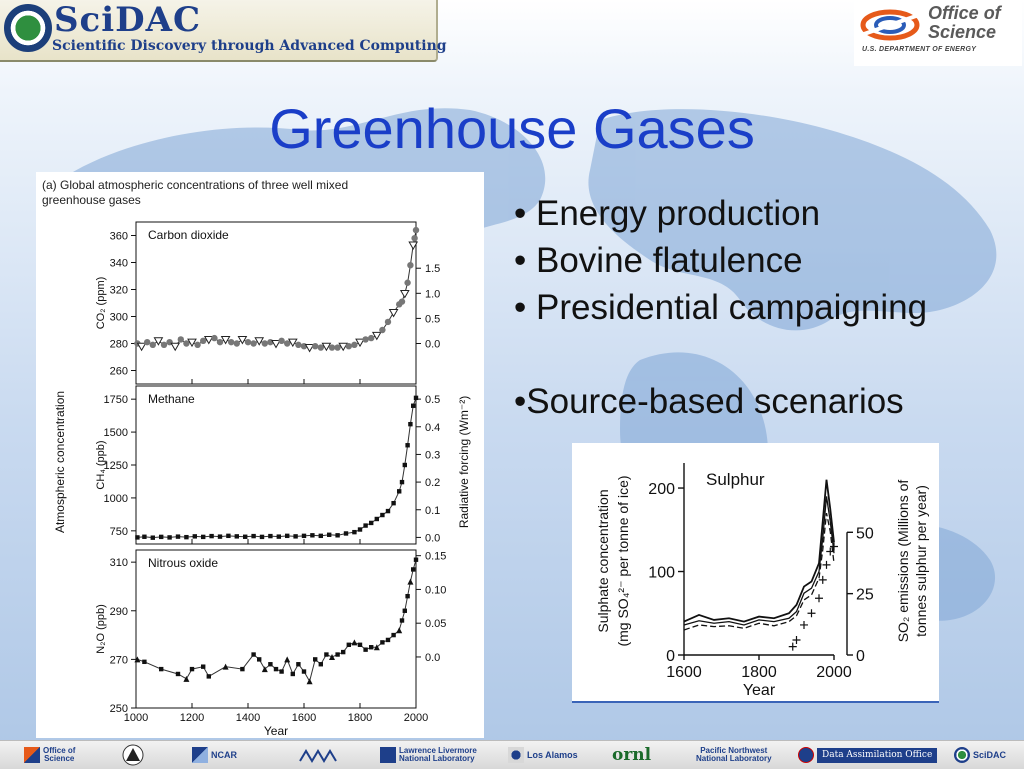  What do you see at coordinates (136, 718) in the screenshot?
I see `x-tick-label: 1000` at bounding box center [136, 718].